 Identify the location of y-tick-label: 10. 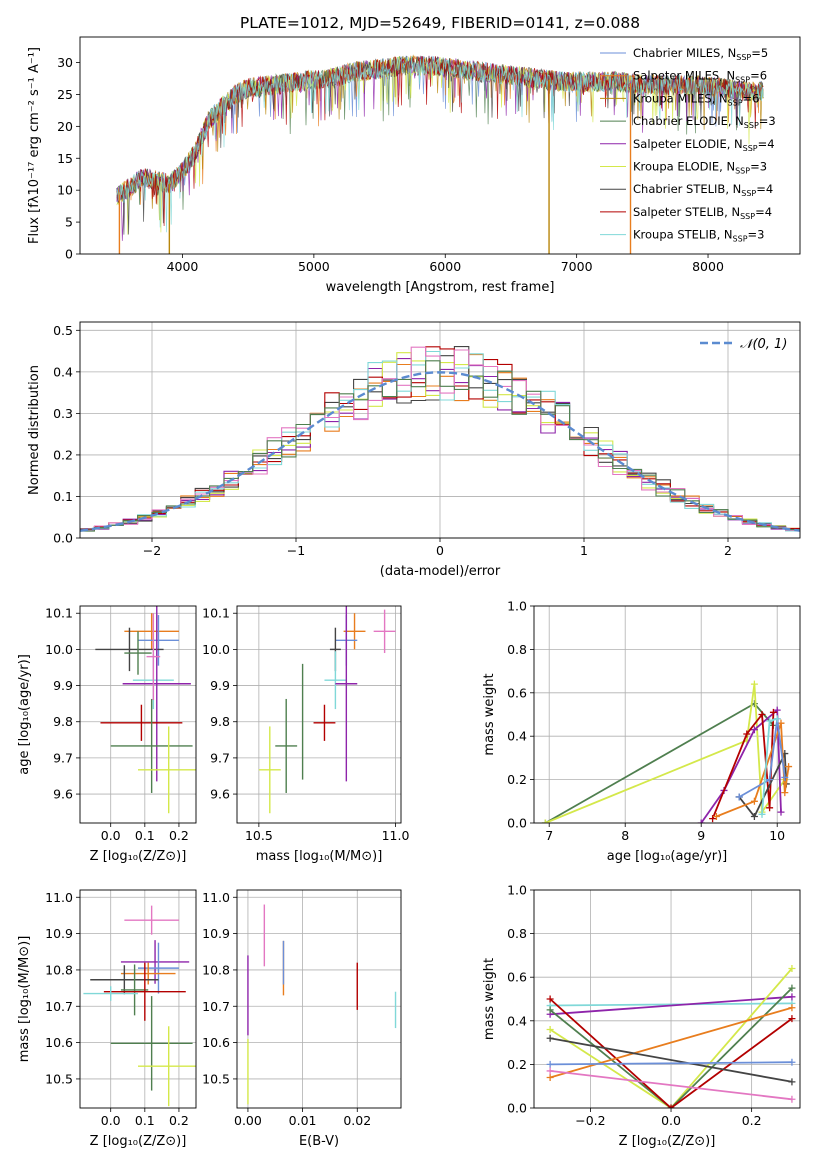
(65, 190).